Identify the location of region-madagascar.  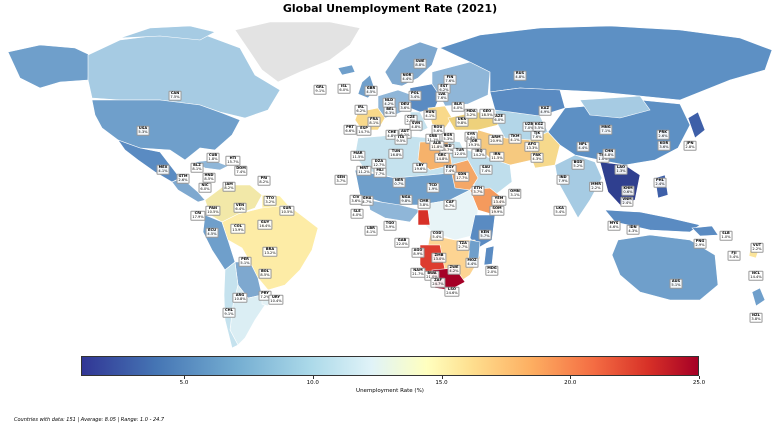
(489, 255).